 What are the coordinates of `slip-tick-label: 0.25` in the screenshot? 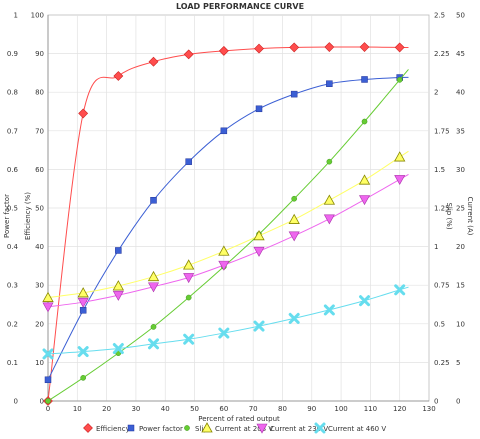 It's located at (442, 363).